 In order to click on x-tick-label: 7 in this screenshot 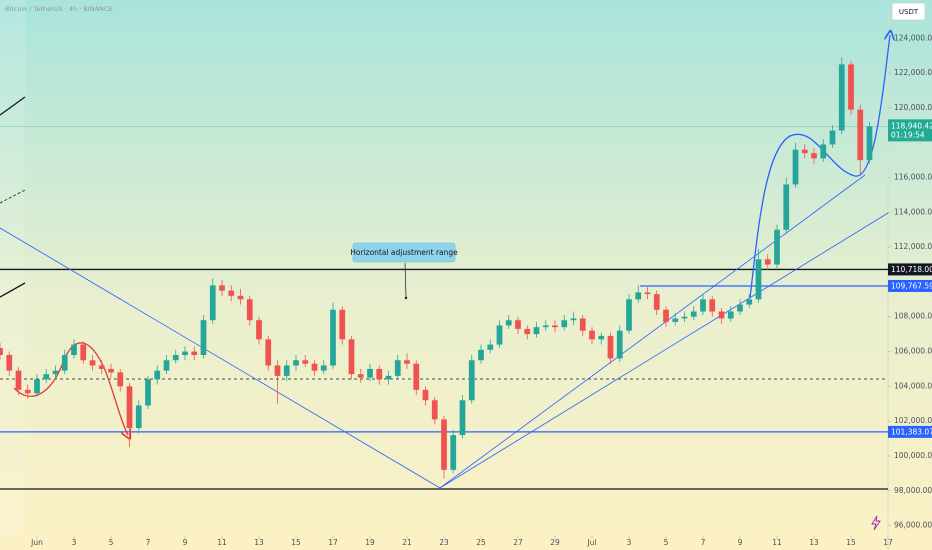, I will do `click(703, 542)`.